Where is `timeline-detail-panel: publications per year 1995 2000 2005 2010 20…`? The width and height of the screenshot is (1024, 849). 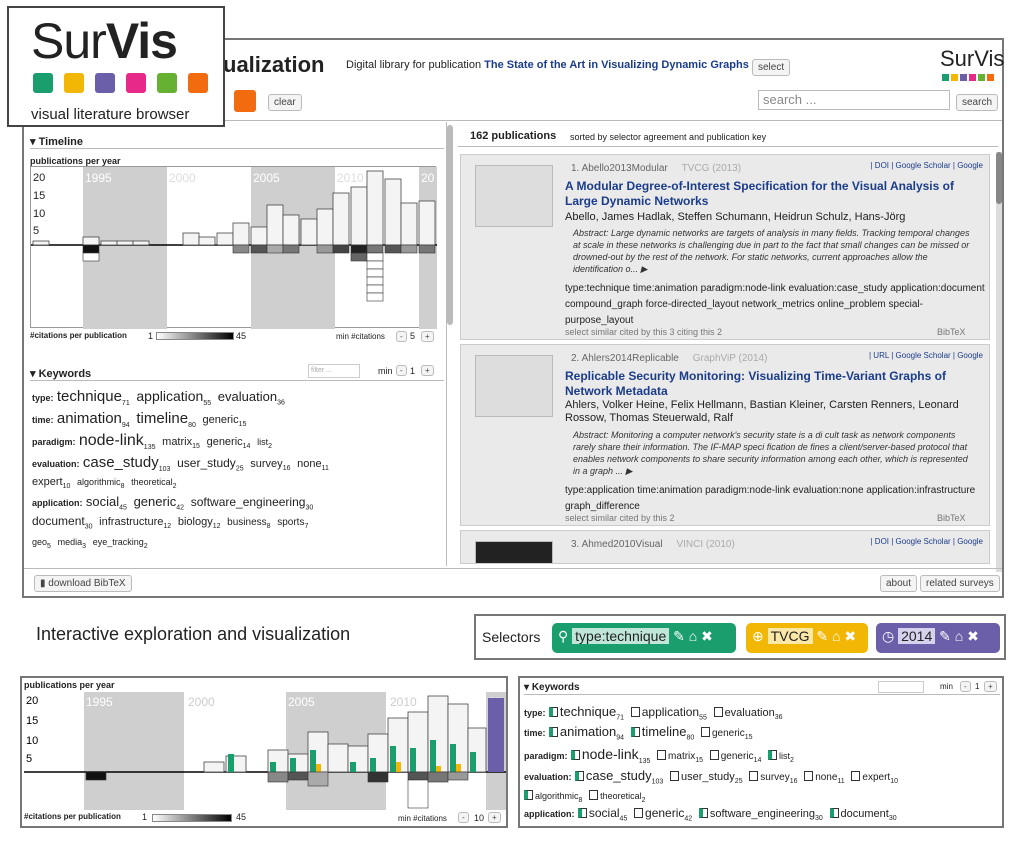
timeline-detail-panel: publications per year 1995 2000 2005 2010 20… is located at coordinates (264, 752).